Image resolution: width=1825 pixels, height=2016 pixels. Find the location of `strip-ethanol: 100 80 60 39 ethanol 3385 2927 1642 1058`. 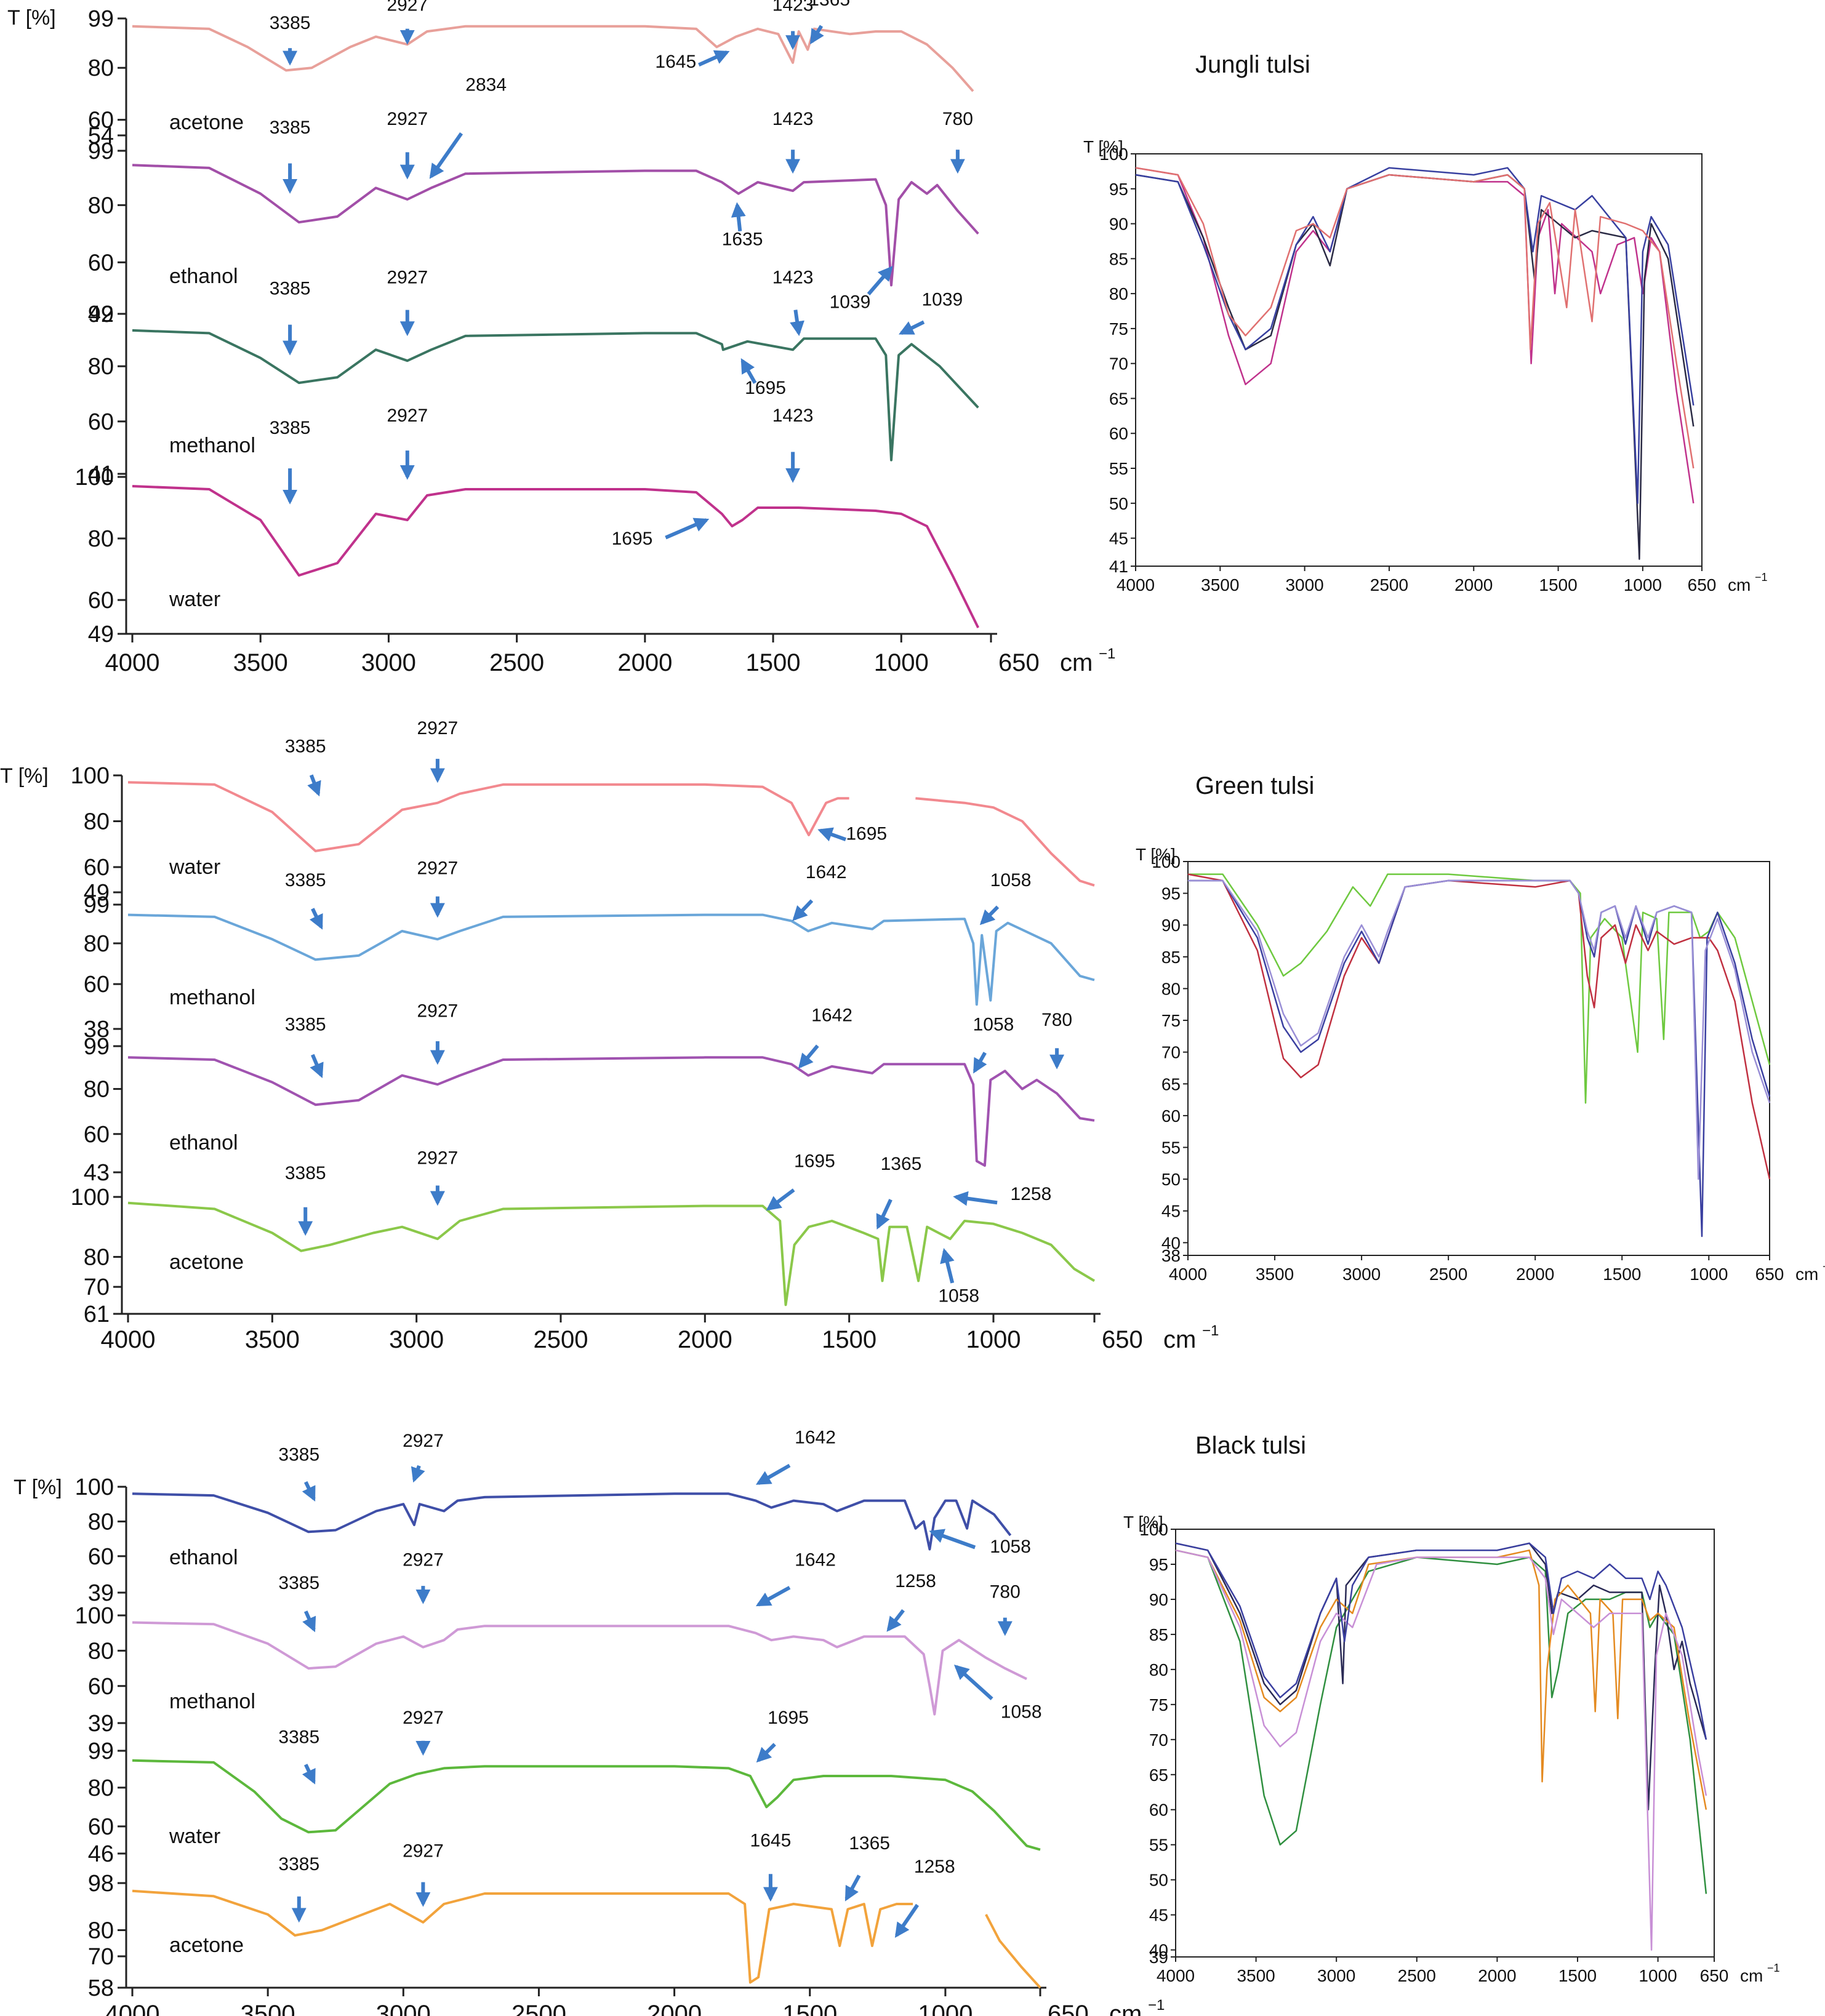

strip-ethanol: 100 80 60 39 ethanol 3385 2927 1642 1058 is located at coordinates (553, 1517).